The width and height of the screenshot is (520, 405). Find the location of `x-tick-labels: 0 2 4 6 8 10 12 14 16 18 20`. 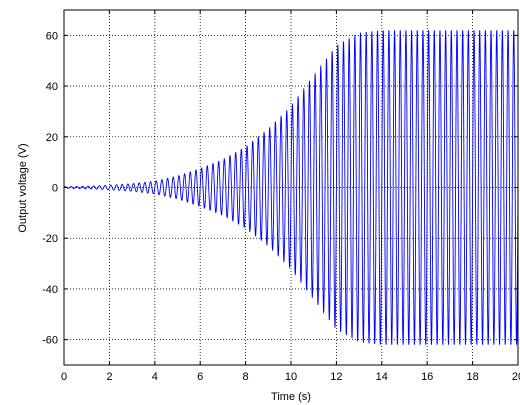

x-tick-labels: 0 2 4 6 8 10 12 14 16 18 20 is located at coordinates (290, 377).